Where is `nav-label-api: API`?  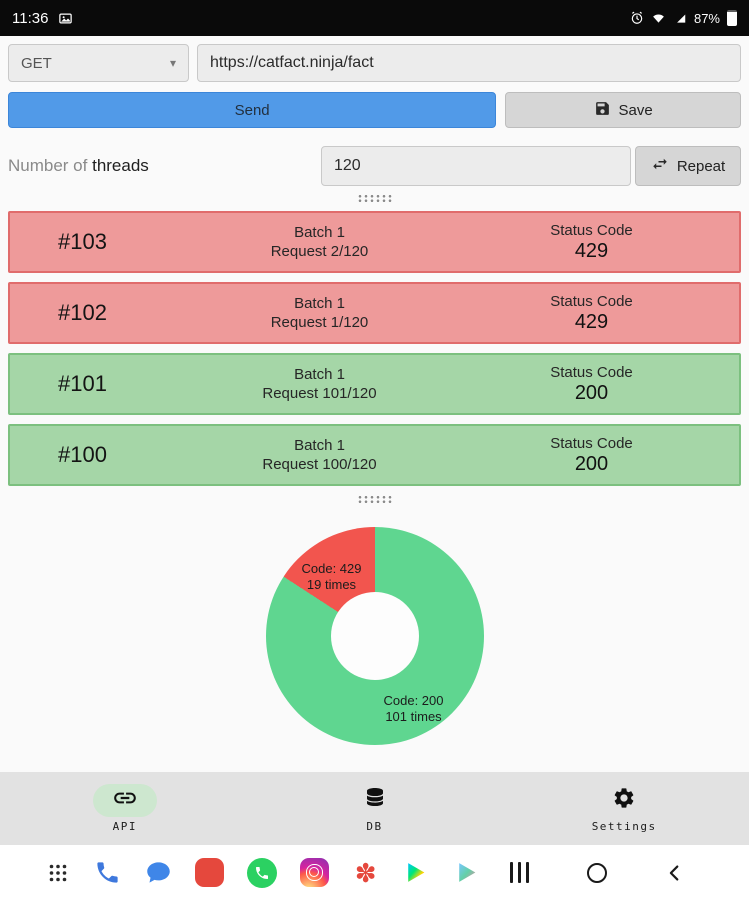
nav-label-api: API is located at coordinates (125, 826).